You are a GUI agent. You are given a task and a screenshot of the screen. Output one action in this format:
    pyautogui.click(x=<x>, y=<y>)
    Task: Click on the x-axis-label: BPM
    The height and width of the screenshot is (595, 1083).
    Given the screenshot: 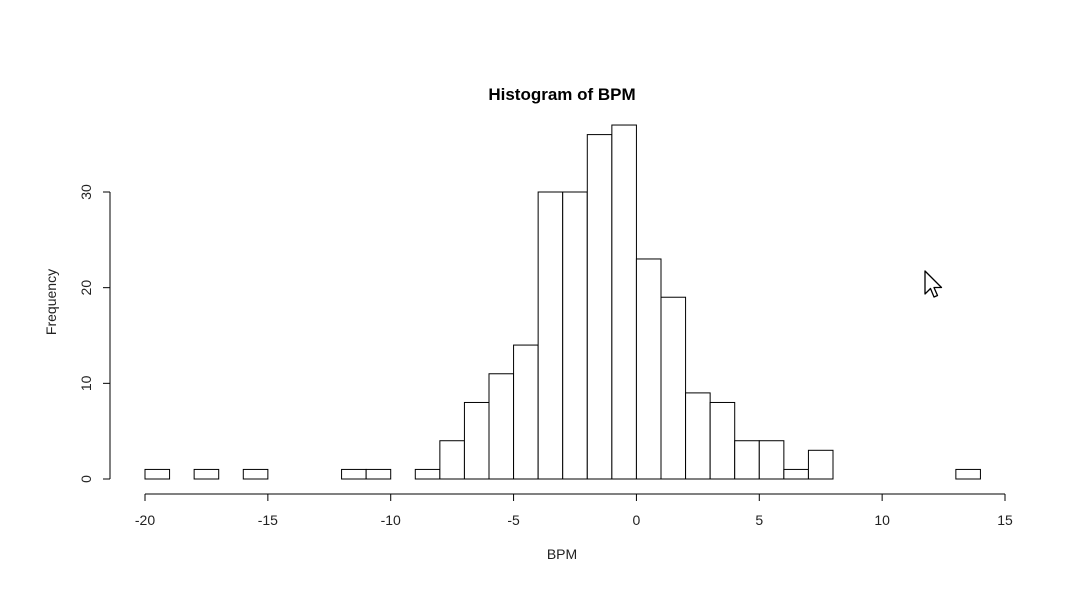 What is the action you would take?
    pyautogui.click(x=562, y=554)
    